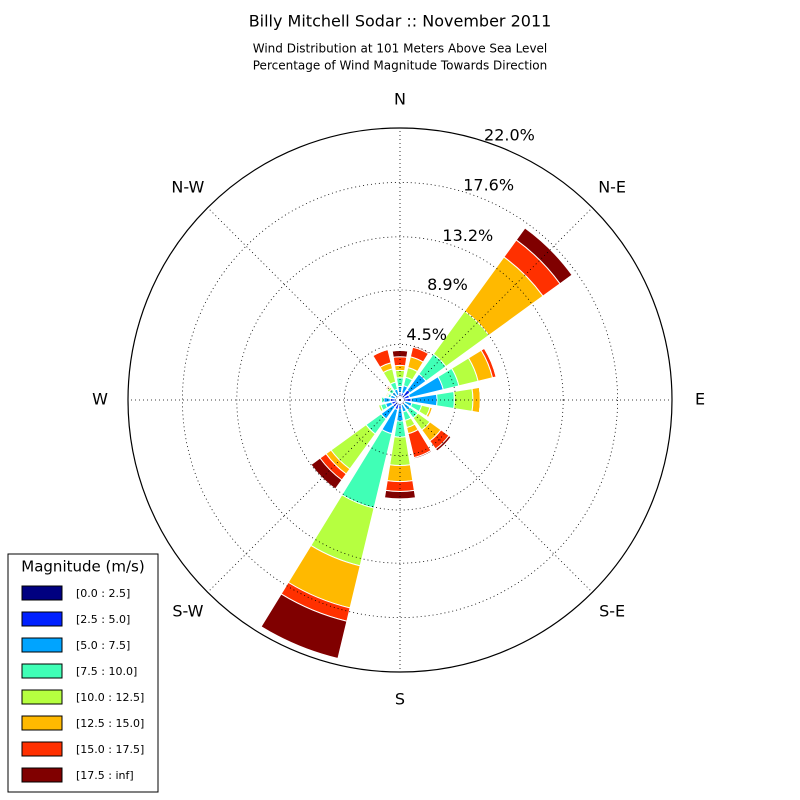 The width and height of the screenshot is (800, 800). Describe the element at coordinates (103, 619) in the screenshot. I see `legend-label: [2.5 : 5.0]` at that location.